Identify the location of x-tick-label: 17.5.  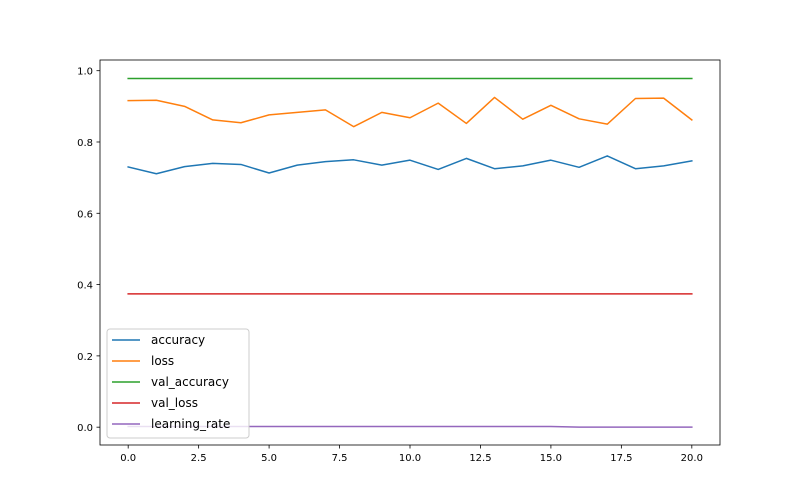
(621, 458).